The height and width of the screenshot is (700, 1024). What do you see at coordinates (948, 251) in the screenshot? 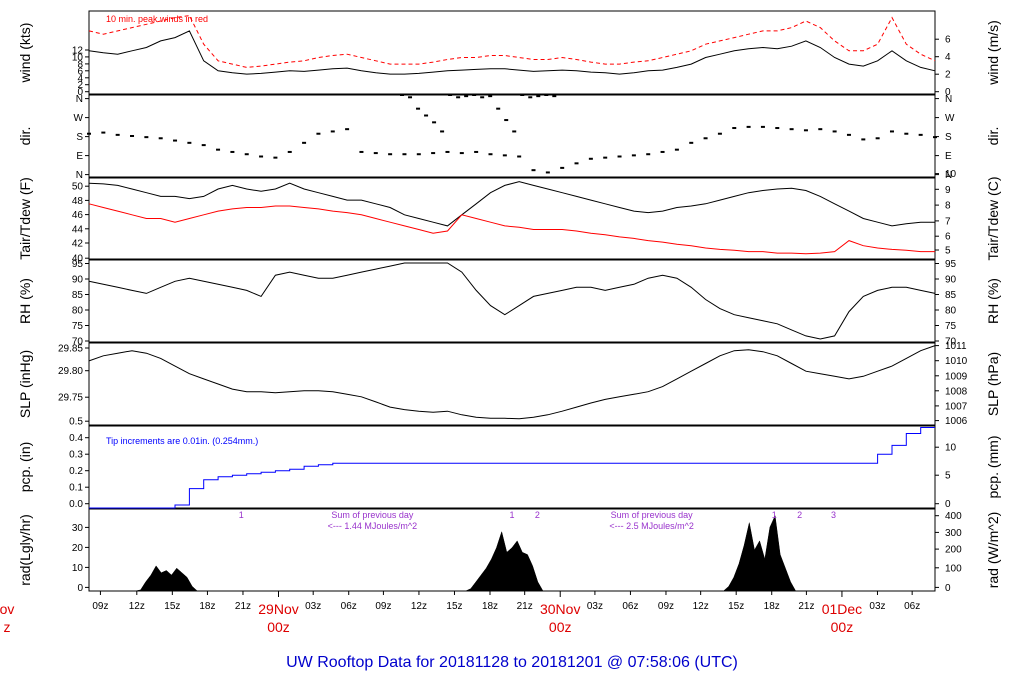
I see `y-tick-label-right: 5` at bounding box center [948, 251].